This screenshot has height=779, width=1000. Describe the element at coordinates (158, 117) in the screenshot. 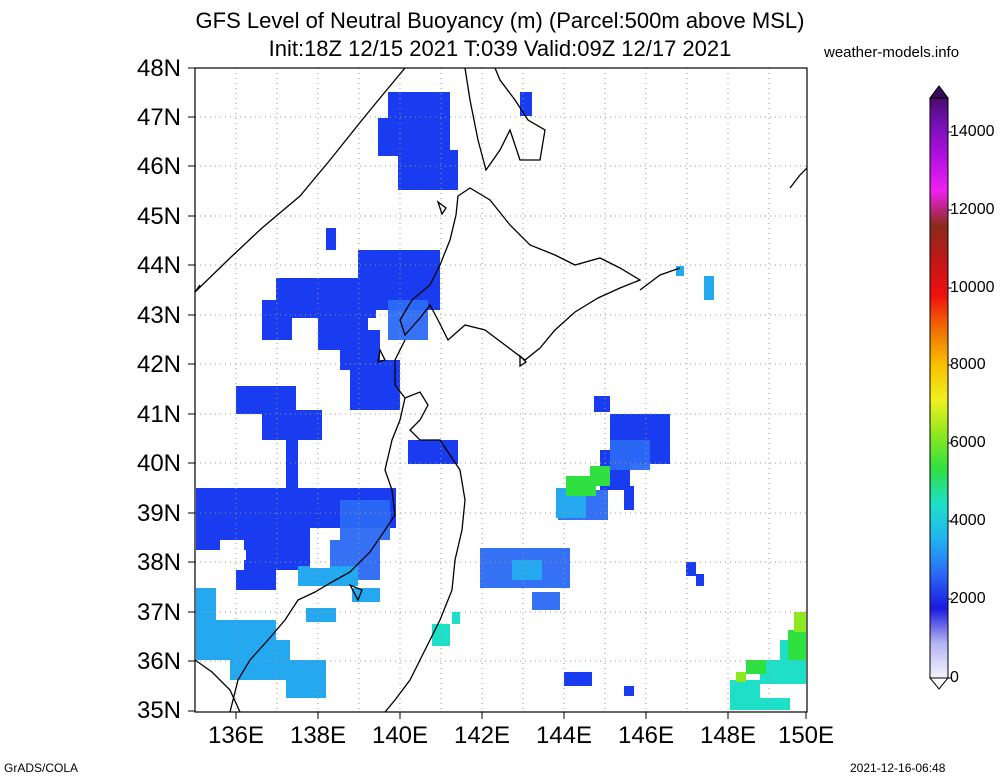

I see `lat-label: 47N` at that location.